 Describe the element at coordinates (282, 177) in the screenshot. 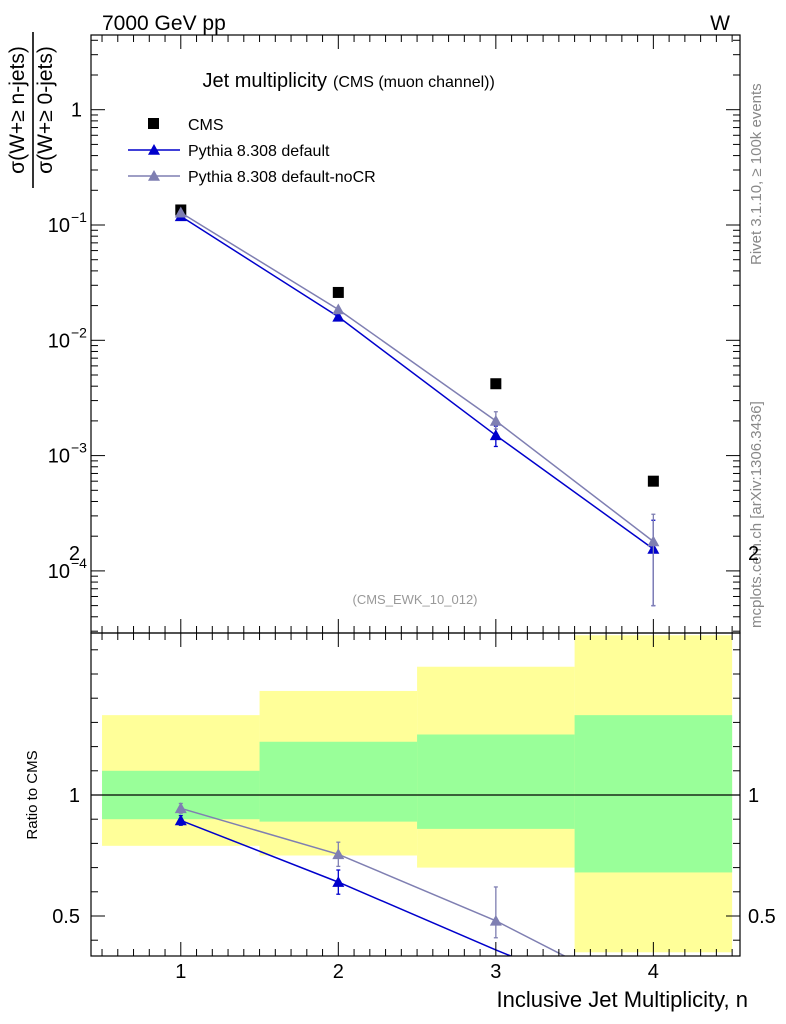

I see `legend-label: Pythia 8.308 default-noCR` at that location.